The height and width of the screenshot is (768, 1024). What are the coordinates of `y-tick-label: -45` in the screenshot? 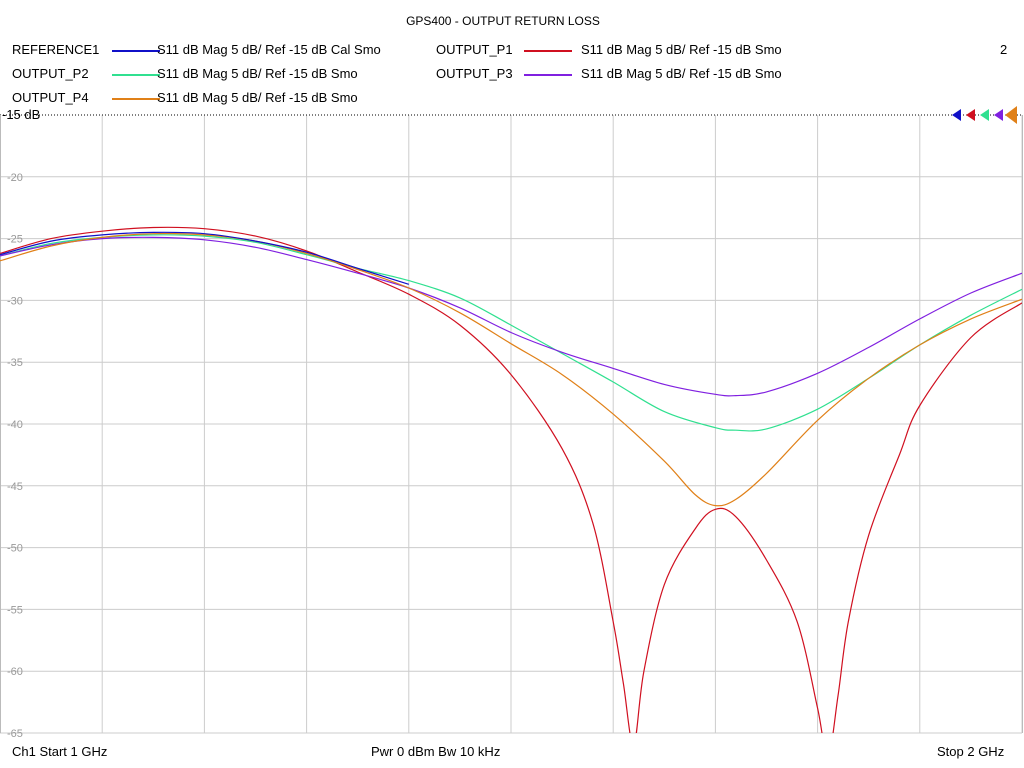 It's located at (15, 487).